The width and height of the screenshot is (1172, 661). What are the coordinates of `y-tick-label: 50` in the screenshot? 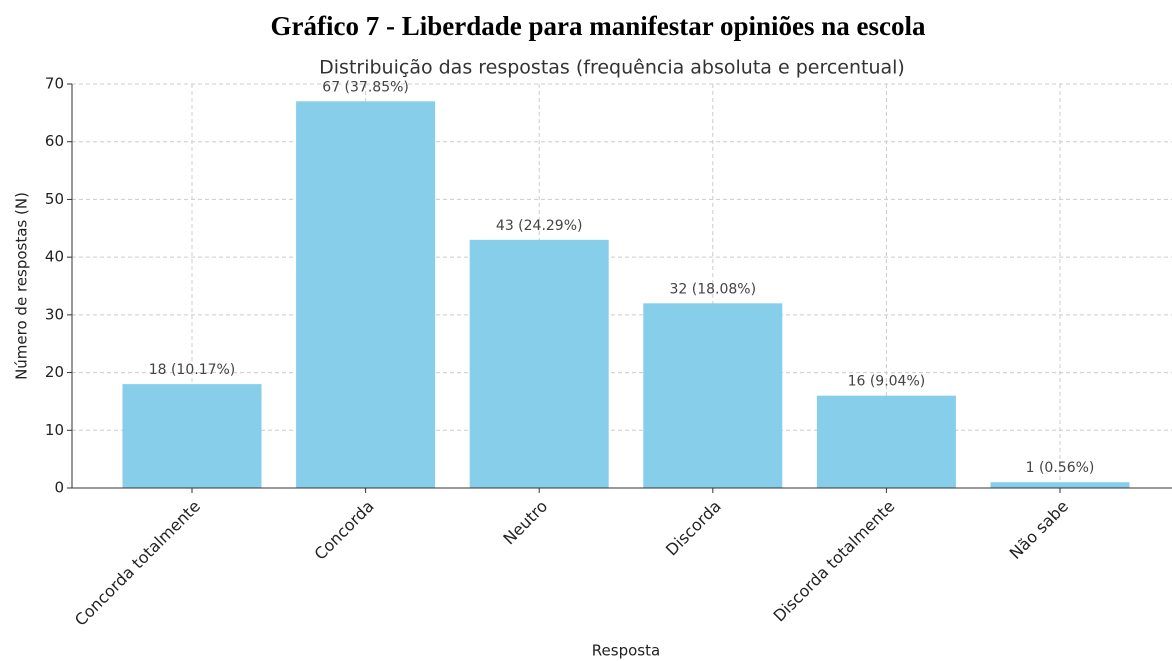 It's located at (54, 199).